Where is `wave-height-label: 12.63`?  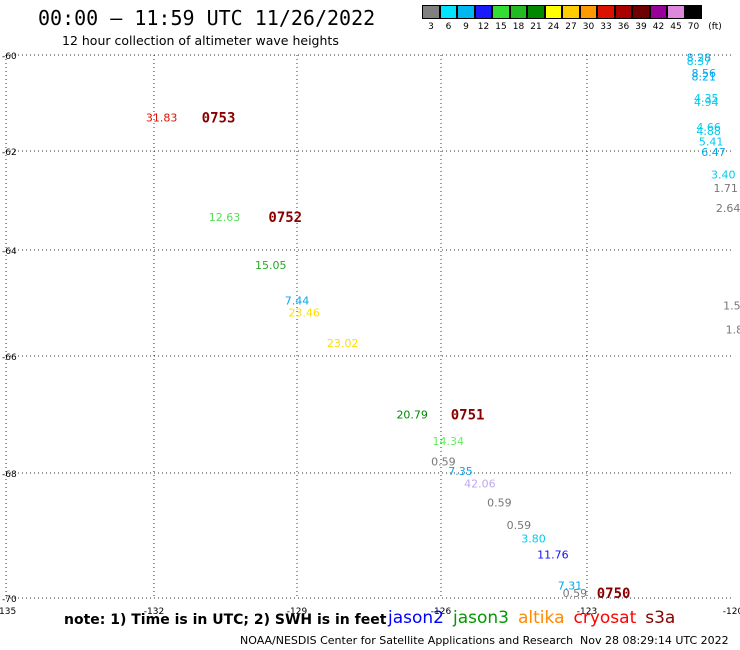 wave-height-label: 12.63 is located at coordinates (225, 217).